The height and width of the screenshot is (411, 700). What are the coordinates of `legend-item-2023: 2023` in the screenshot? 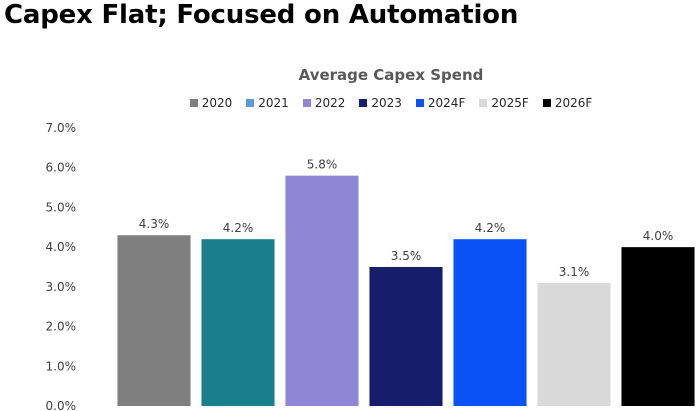 It's located at (380, 103).